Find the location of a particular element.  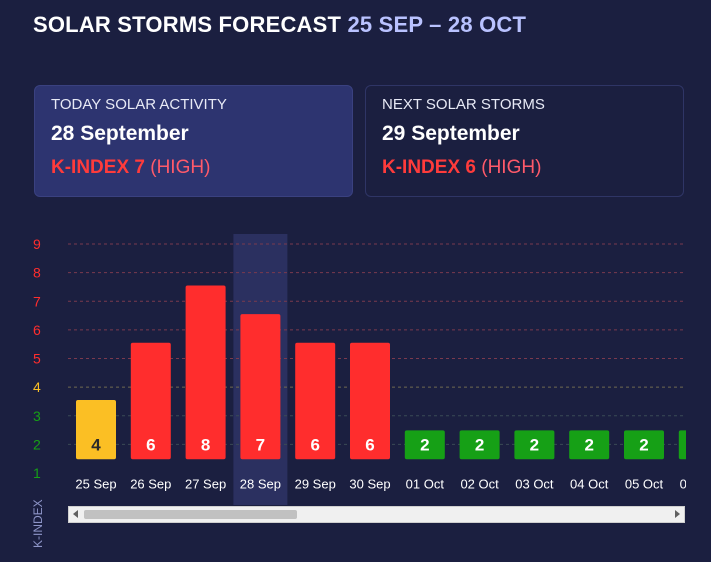

bar-02-oct is located at coordinates (479, 445).